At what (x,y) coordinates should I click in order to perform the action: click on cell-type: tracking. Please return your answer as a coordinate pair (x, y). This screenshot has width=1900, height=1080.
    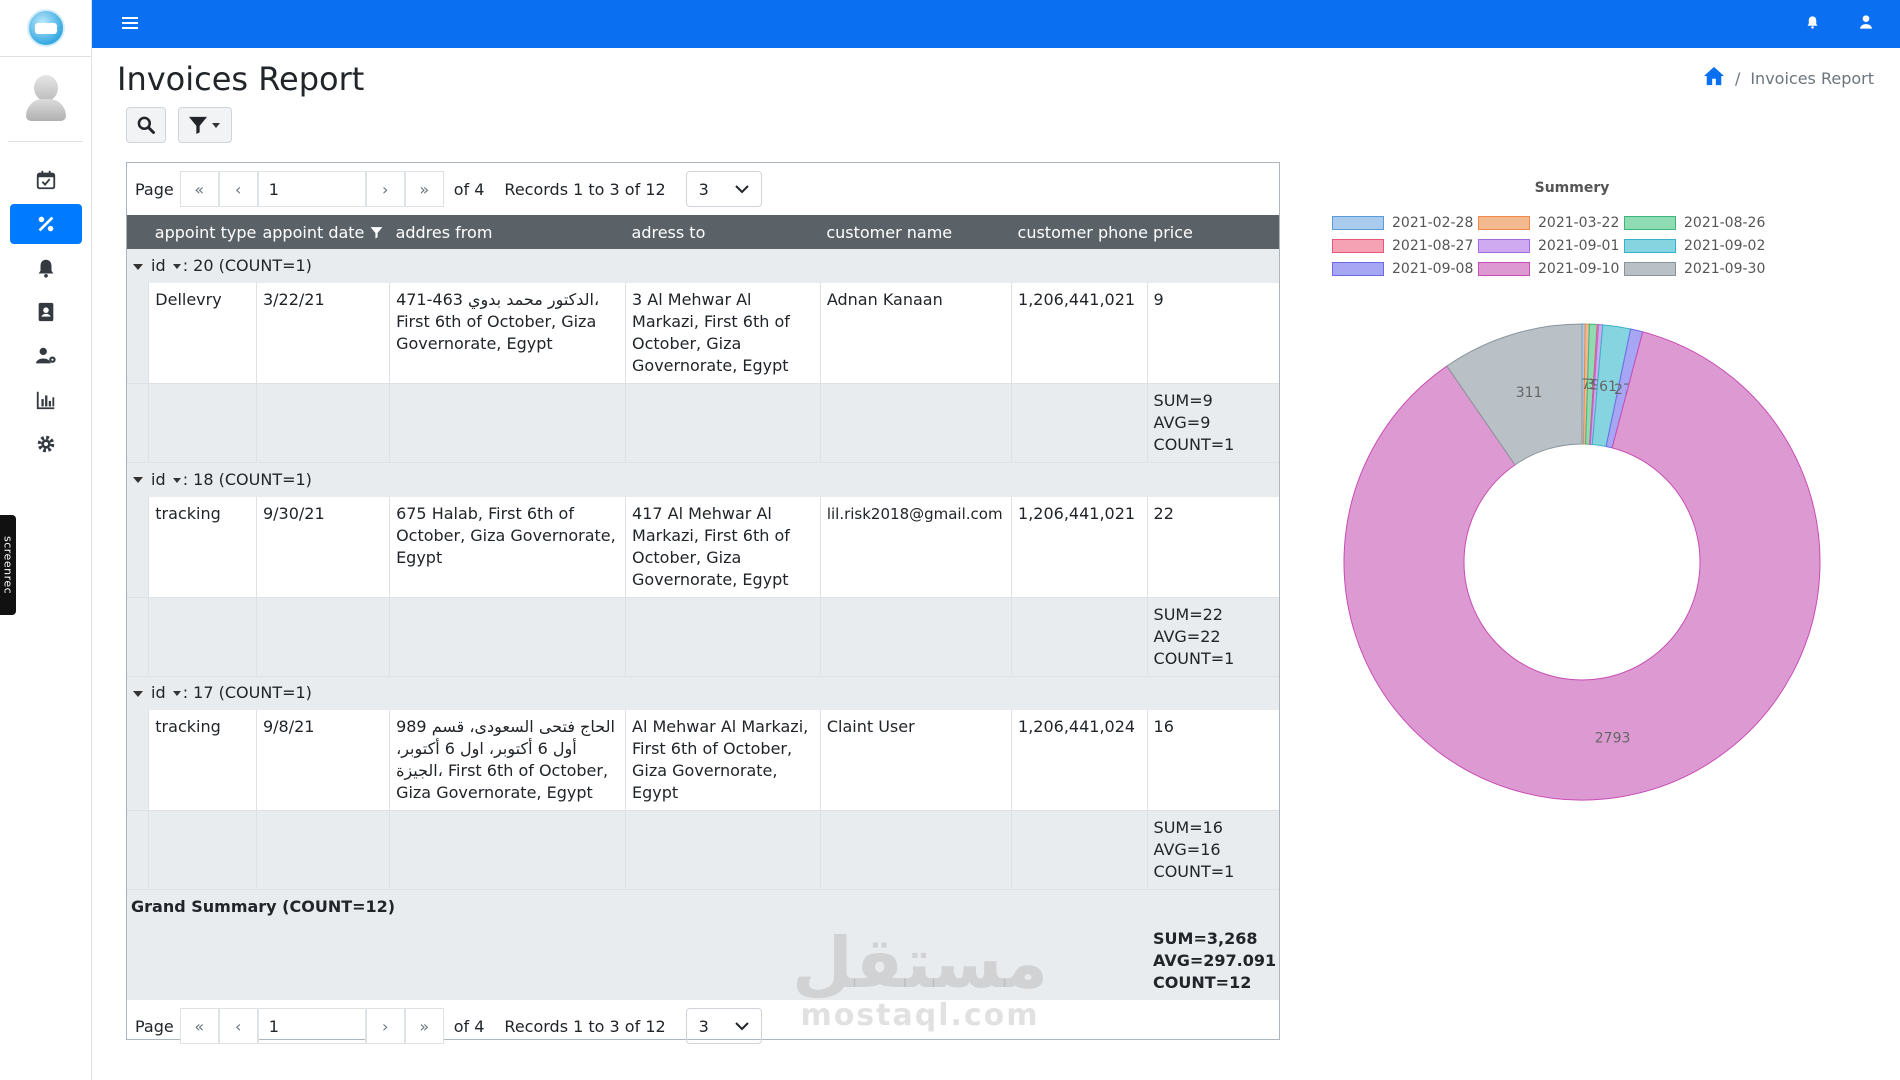
    Looking at the image, I should click on (202, 760).